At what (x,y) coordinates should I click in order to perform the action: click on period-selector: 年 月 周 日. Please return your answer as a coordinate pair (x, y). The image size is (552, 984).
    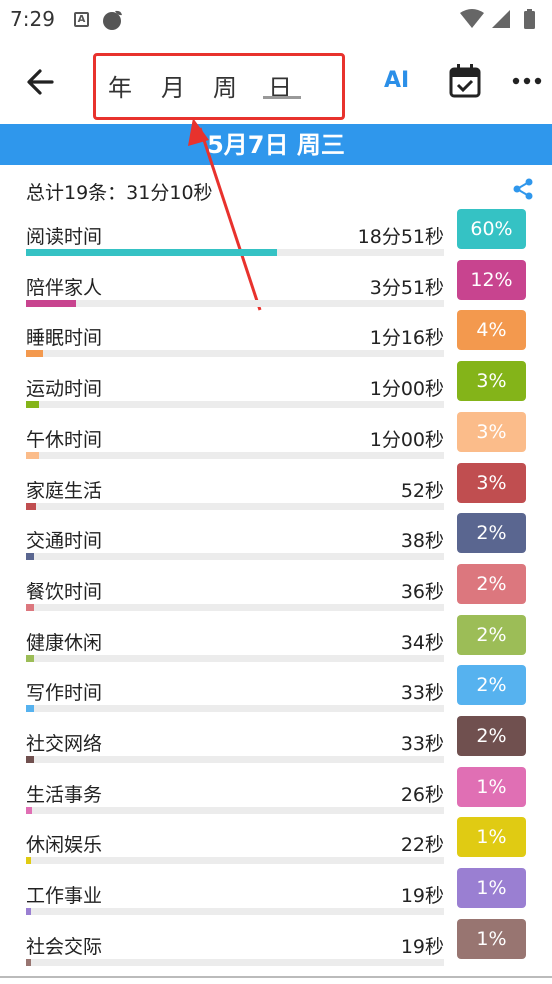
    Looking at the image, I should click on (219, 86).